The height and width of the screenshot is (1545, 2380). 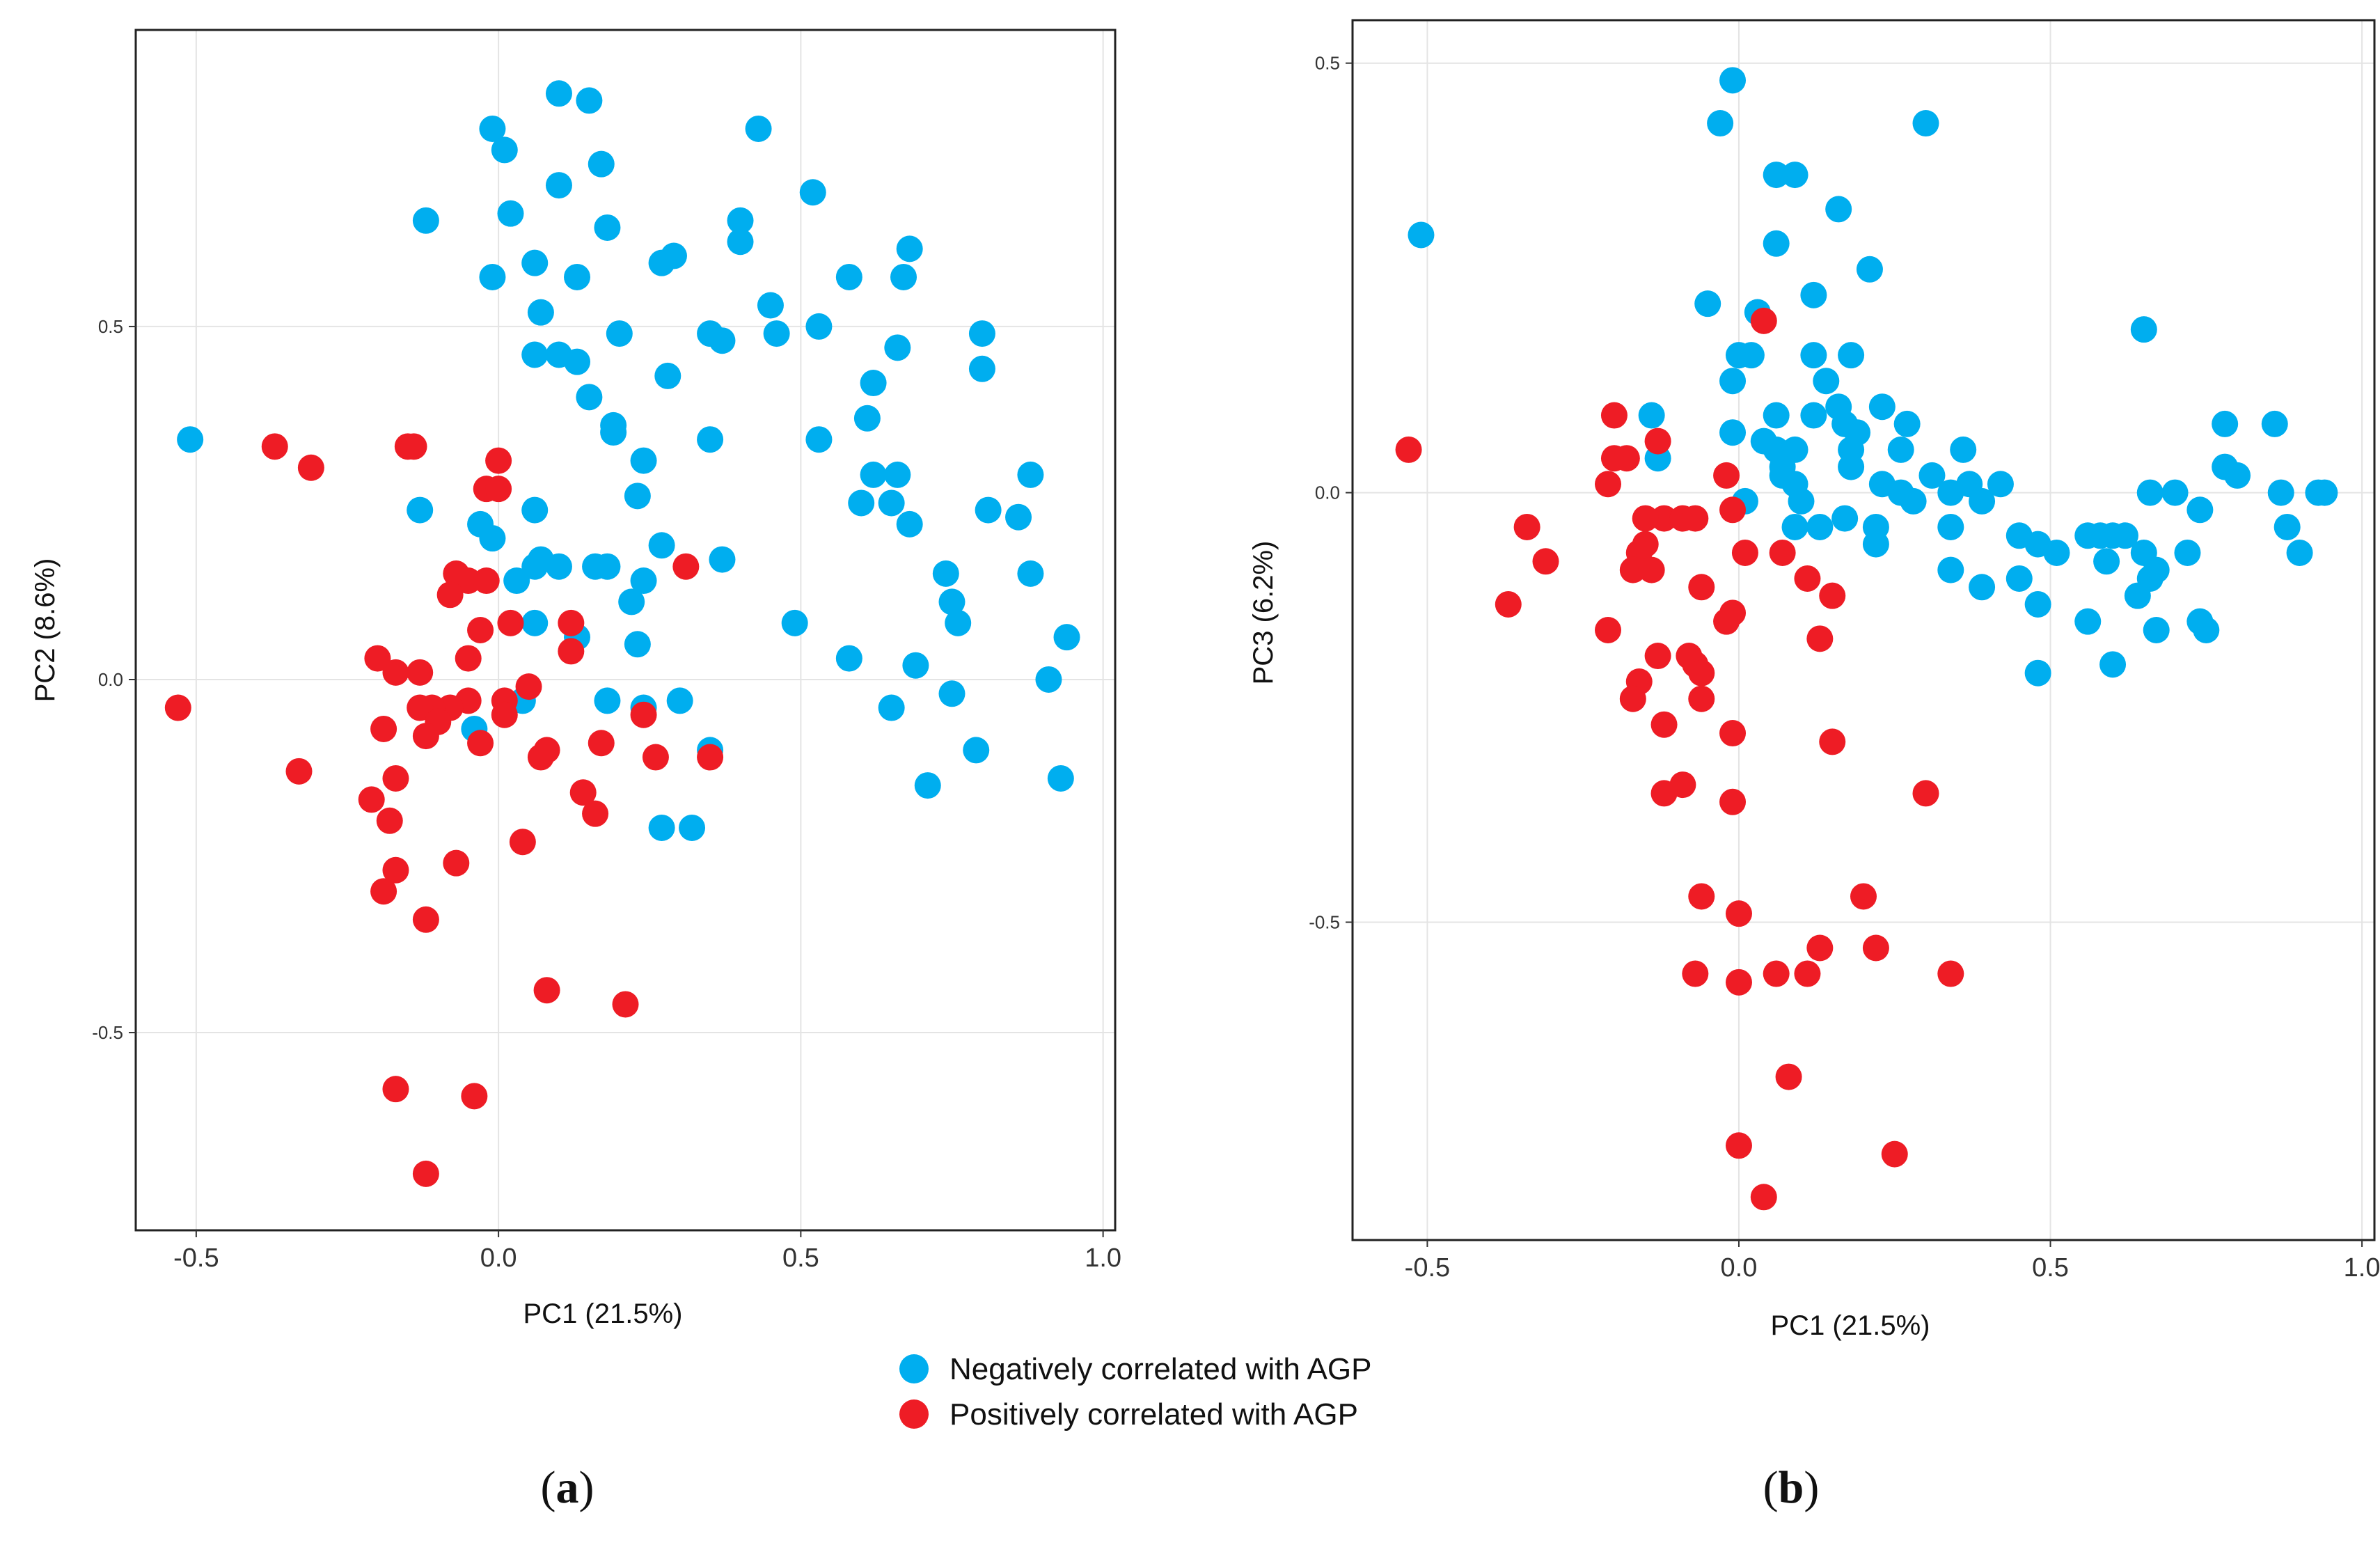 What do you see at coordinates (111, 326) in the screenshot?
I see `panel-a-y-tick-label: 0.5` at bounding box center [111, 326].